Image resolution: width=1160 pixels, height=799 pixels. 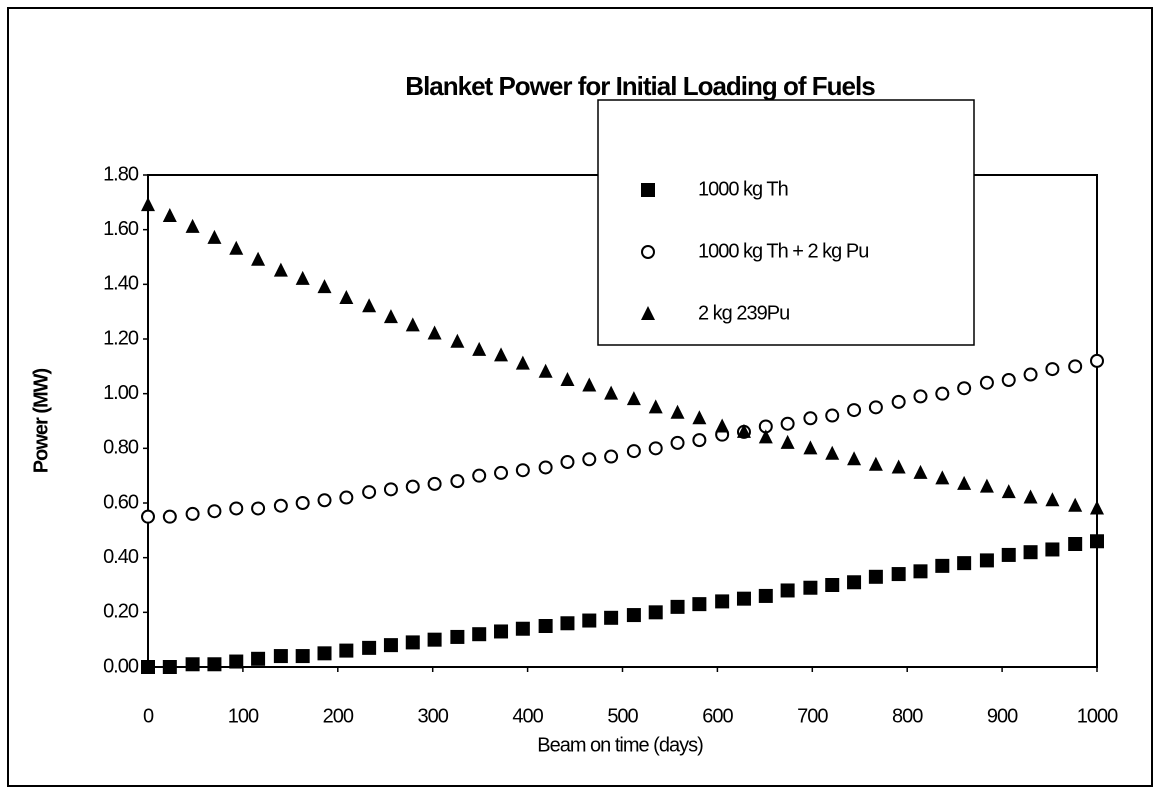 I want to click on y-tick-label: 0.20, so click(x=121, y=612).